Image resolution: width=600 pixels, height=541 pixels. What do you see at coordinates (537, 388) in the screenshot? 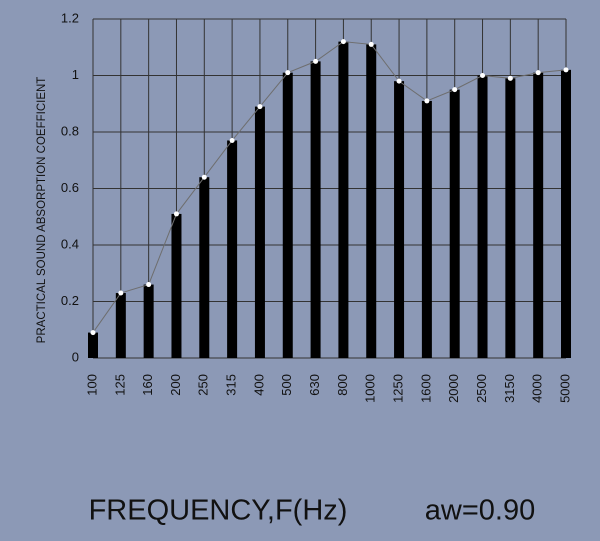
I see `x-tick-label: 4000` at bounding box center [537, 388].